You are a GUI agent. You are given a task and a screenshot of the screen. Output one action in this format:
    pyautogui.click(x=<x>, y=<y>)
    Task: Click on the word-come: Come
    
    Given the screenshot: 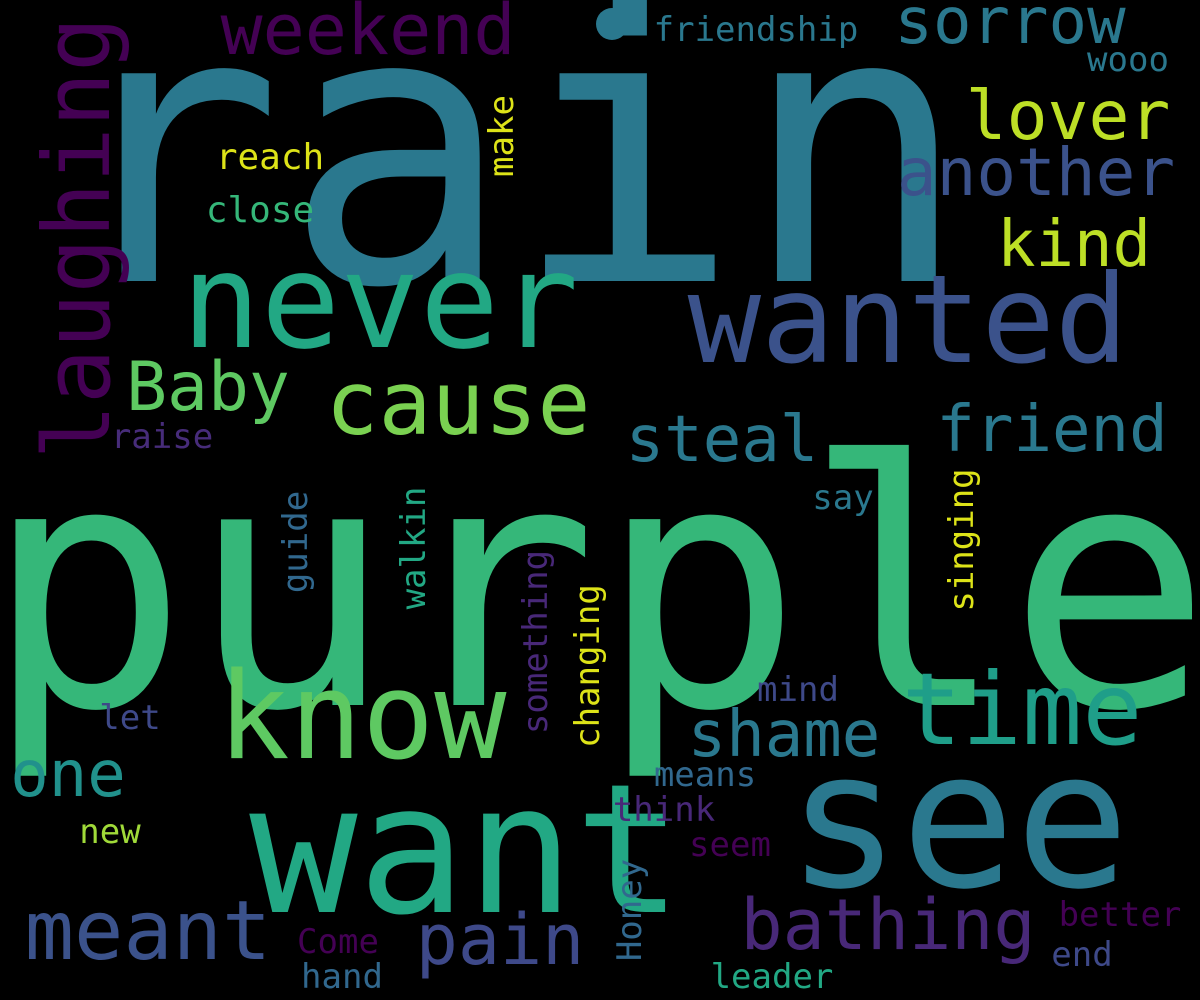 What is the action you would take?
    pyautogui.click(x=338, y=942)
    